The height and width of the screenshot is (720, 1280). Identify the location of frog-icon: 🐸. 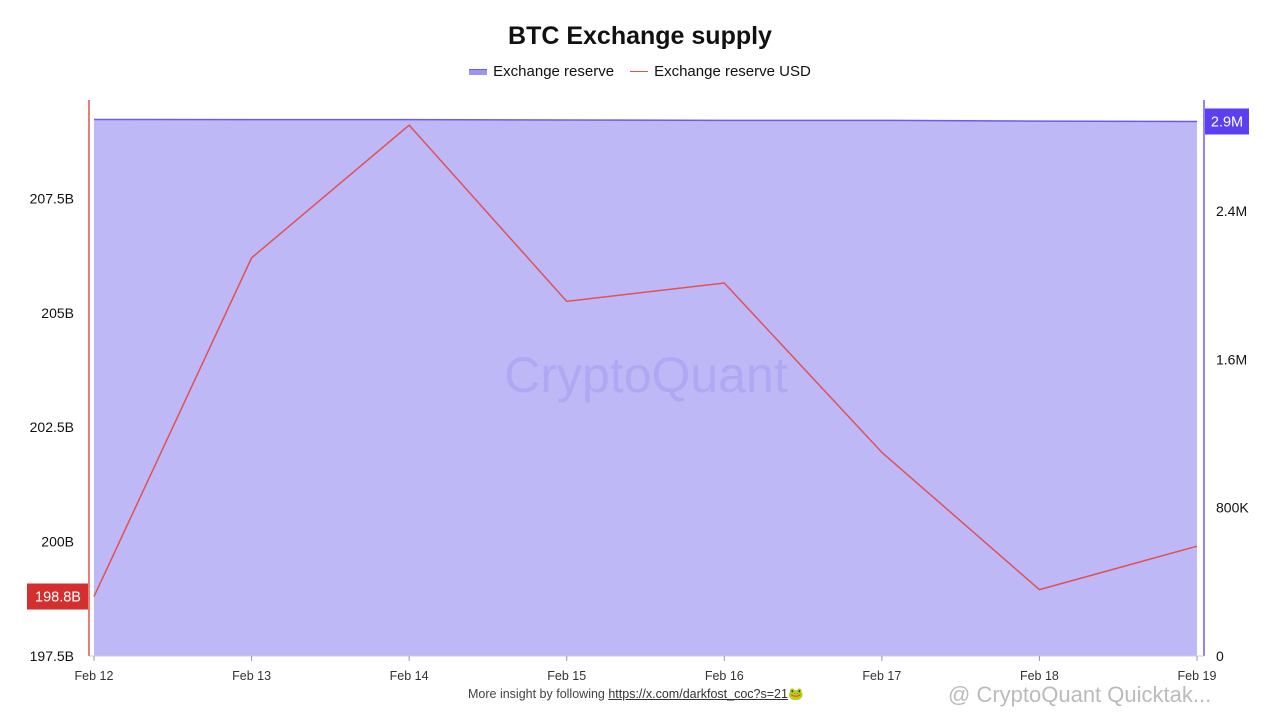
(795, 694).